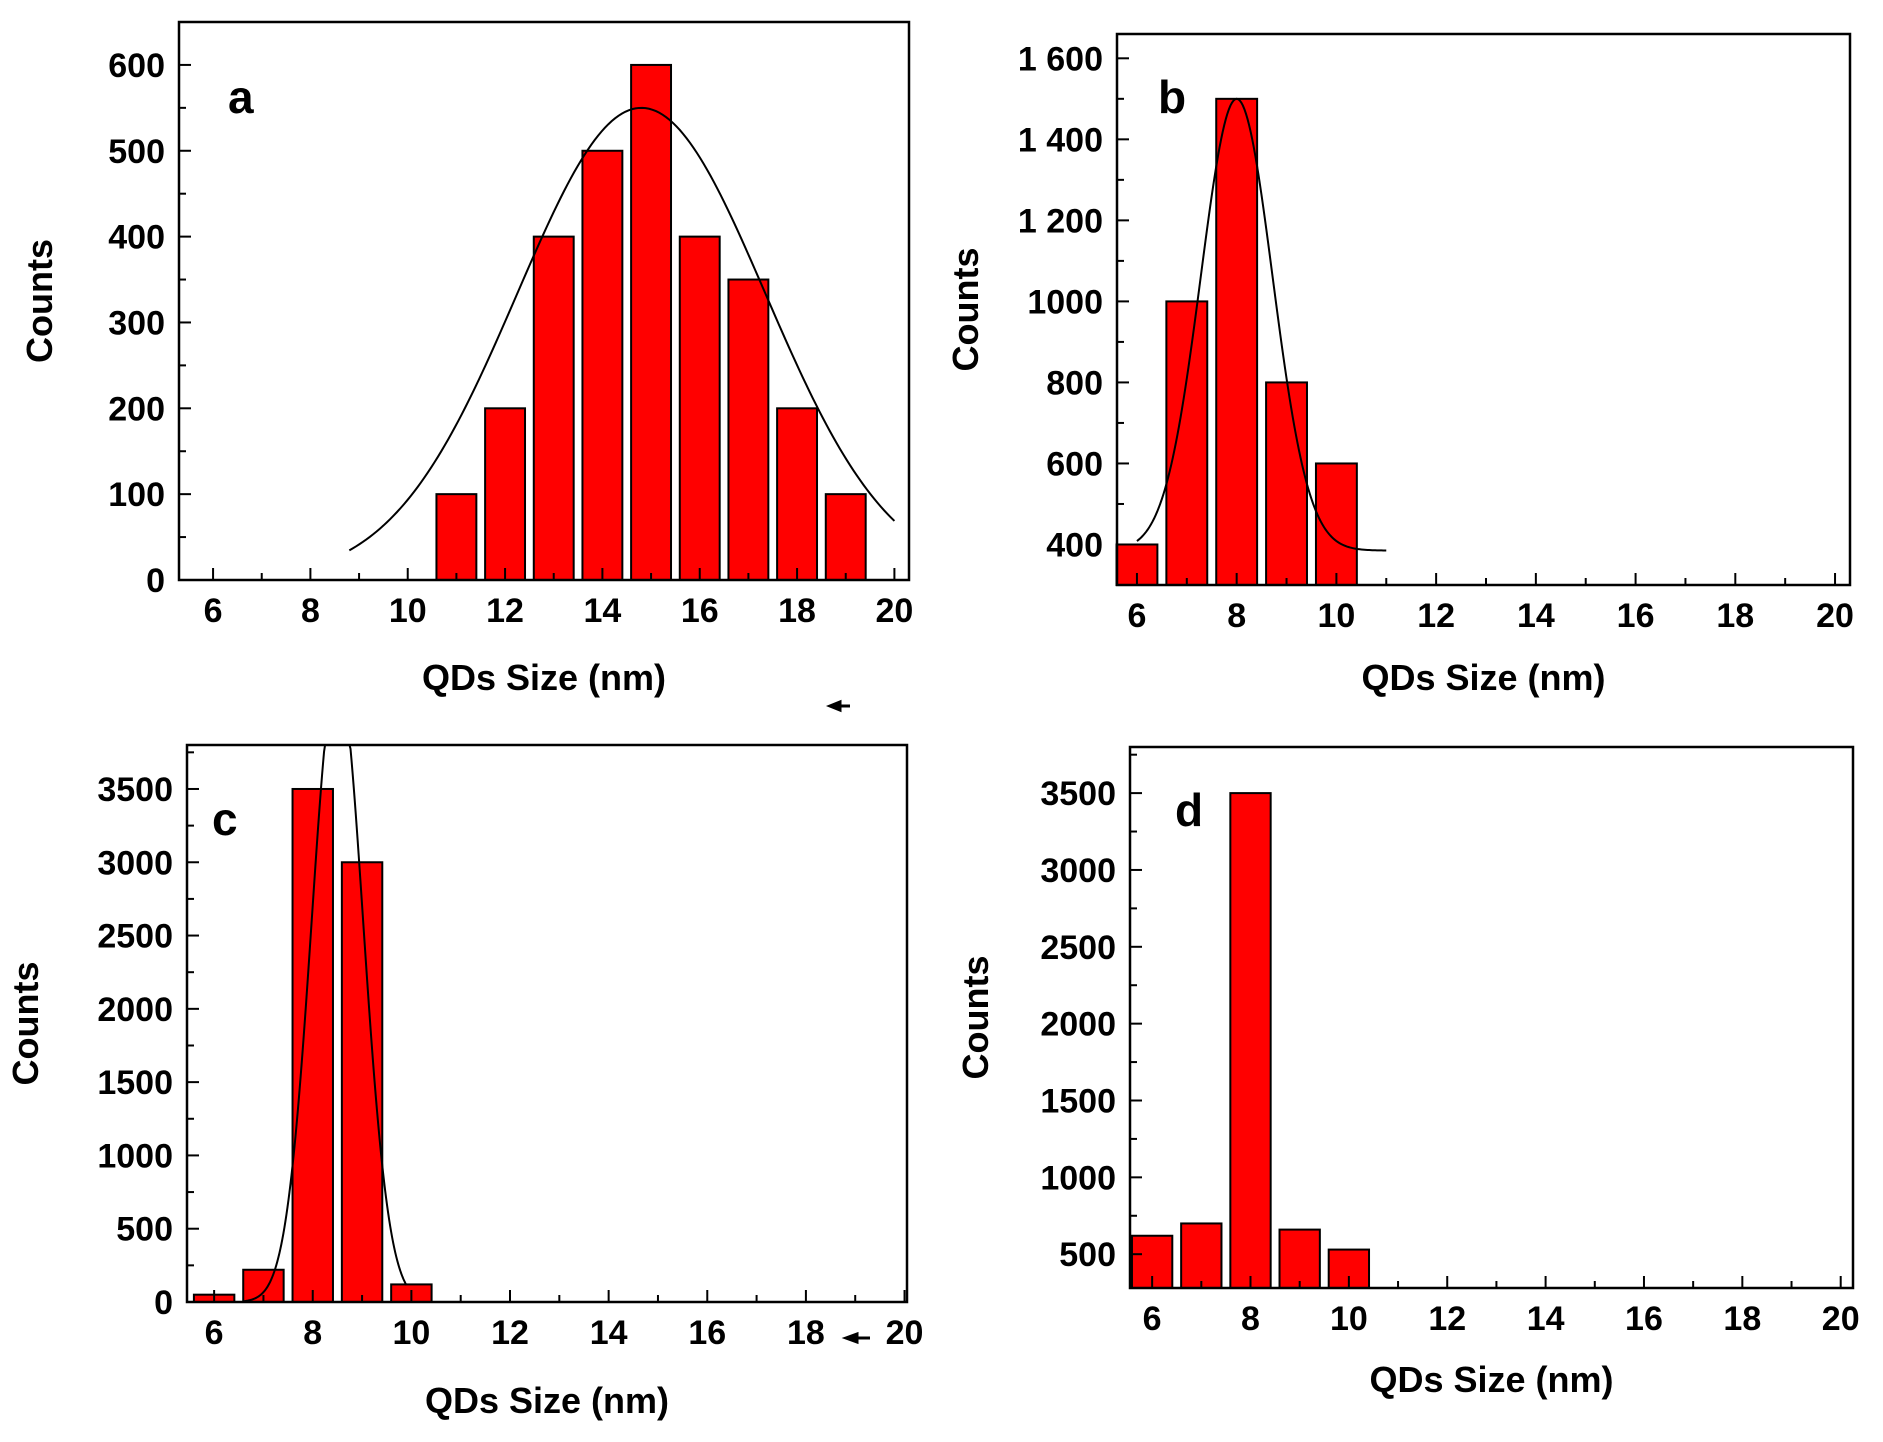  I want to click on panel-b-y-tick-label: 1 600, so click(1060, 59).